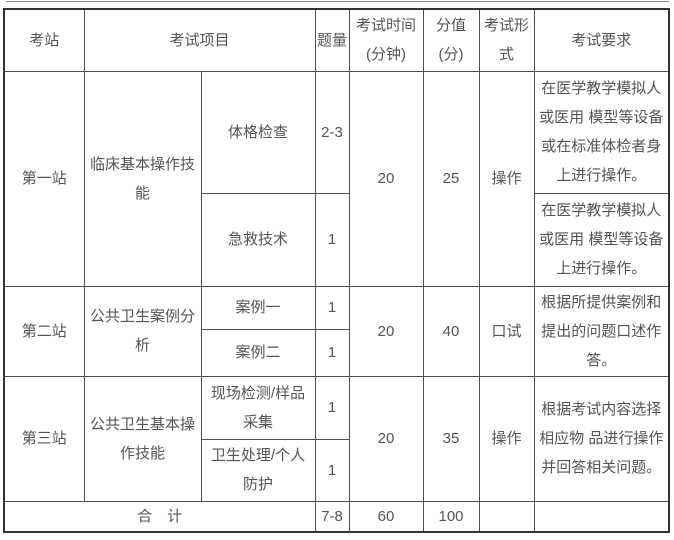  What do you see at coordinates (258, 132) in the screenshot?
I see `station-1-item-1-name: 体格检查` at bounding box center [258, 132].